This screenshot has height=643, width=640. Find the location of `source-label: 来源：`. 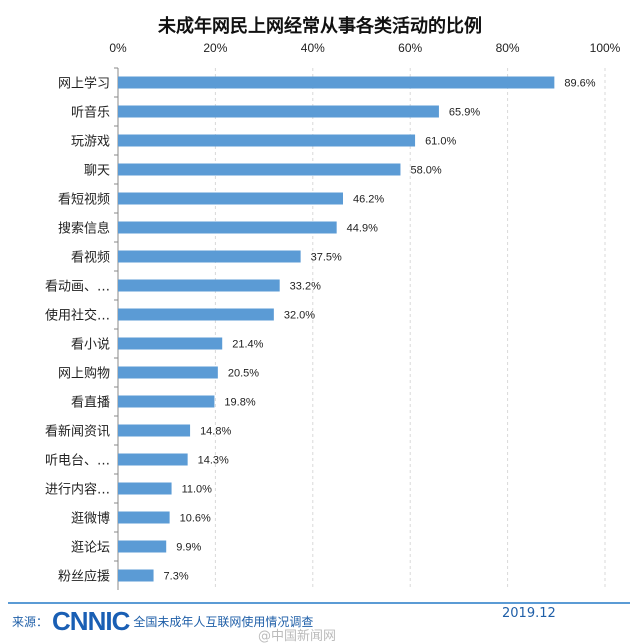

source-label: 来源： is located at coordinates (30, 622).